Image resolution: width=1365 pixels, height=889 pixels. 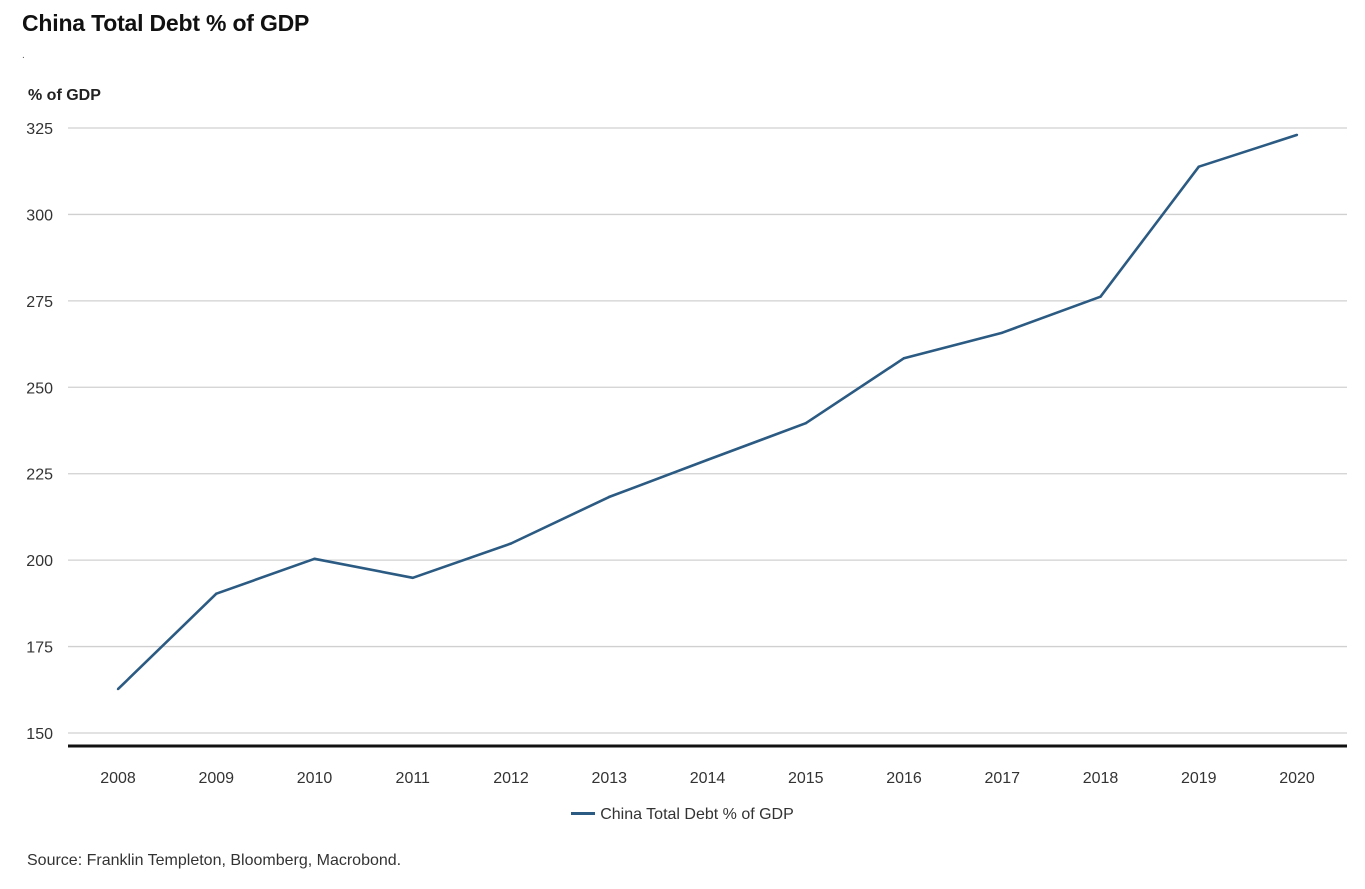 What do you see at coordinates (1002, 778) in the screenshot?
I see `x-tick-label: 2017` at bounding box center [1002, 778].